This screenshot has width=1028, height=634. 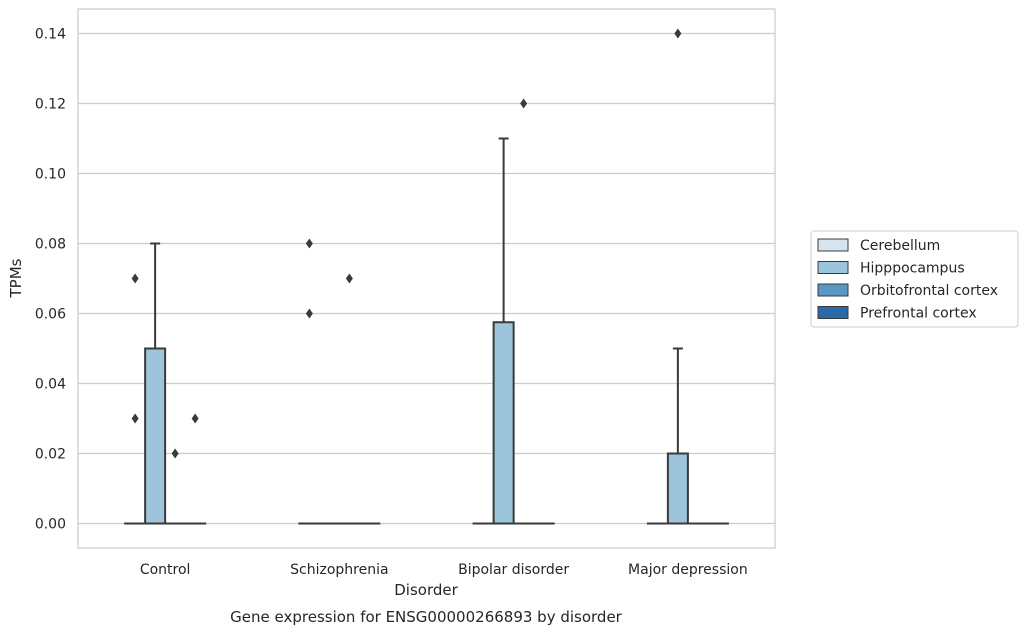 I want to click on legend-label: Prefrontal cortex, so click(x=918, y=314).